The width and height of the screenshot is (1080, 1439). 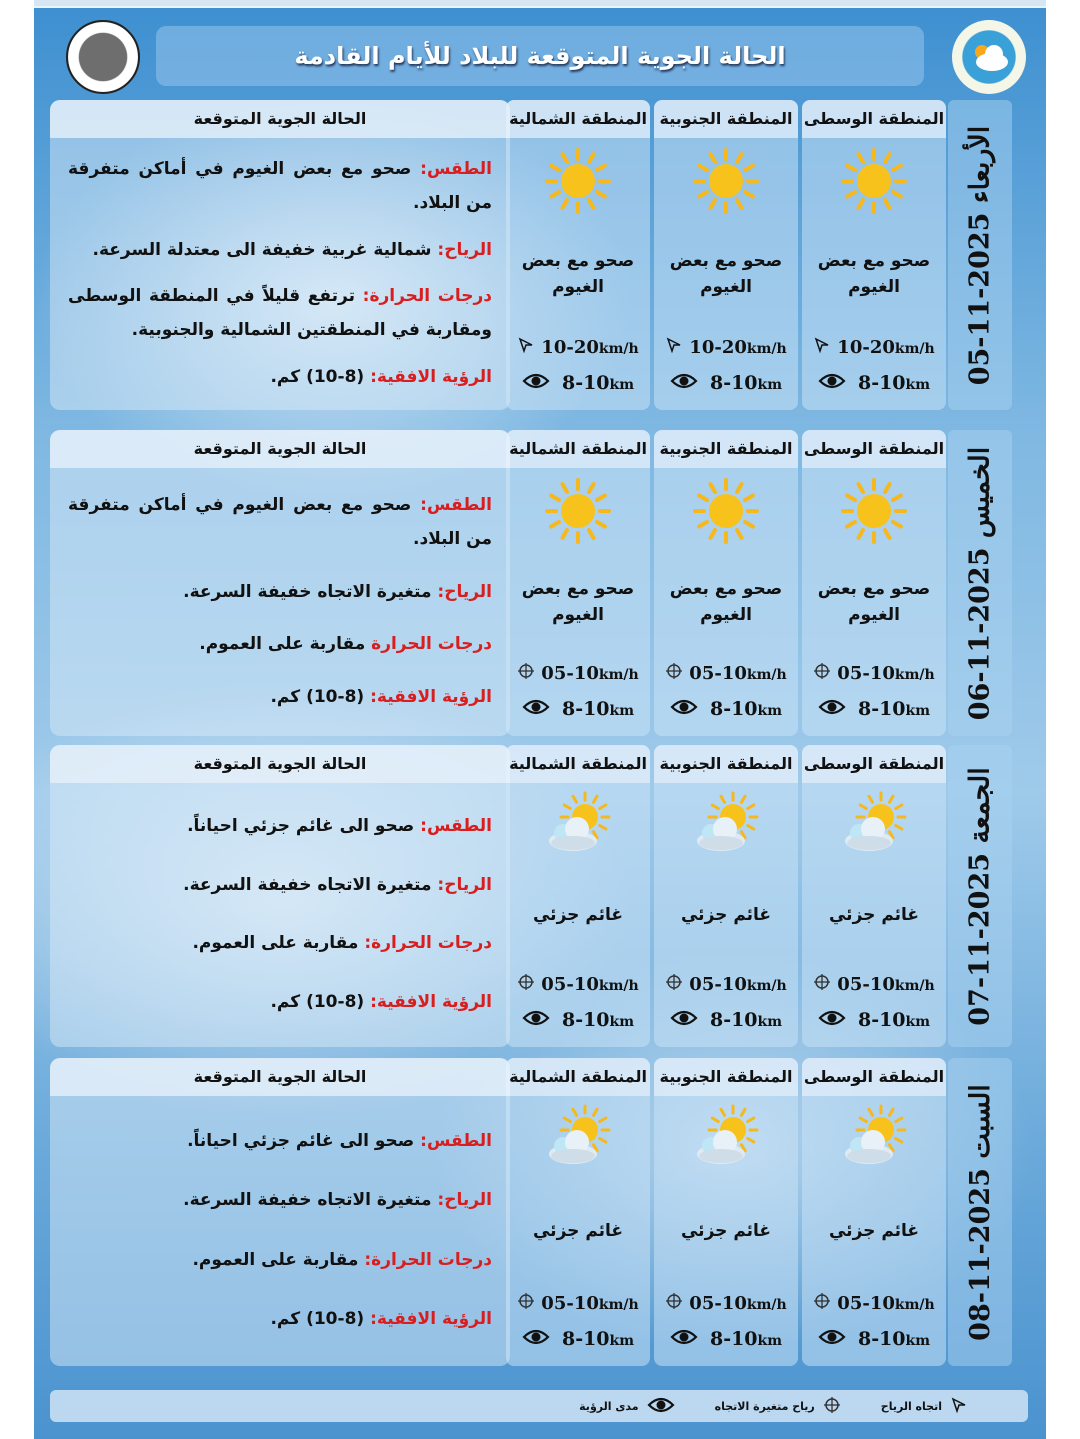 I want to click on forecast-line: الرياح: متغيرة الاتجاه خفيفة السرعة., so click(x=280, y=1200).